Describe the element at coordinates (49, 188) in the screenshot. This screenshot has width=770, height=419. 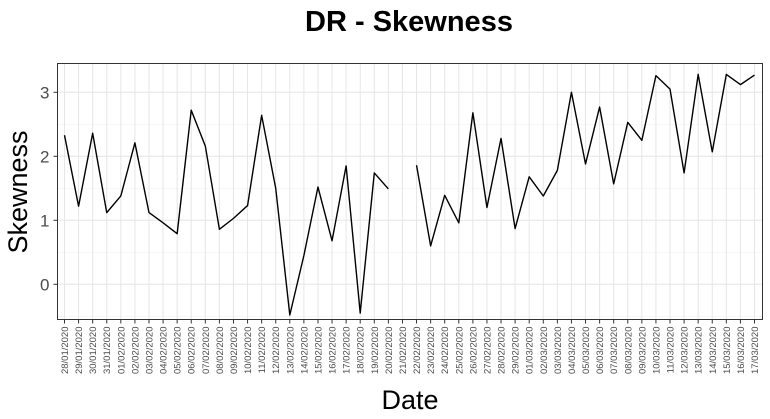
I see `y-axis-ticks: 0 1 2 3` at that location.